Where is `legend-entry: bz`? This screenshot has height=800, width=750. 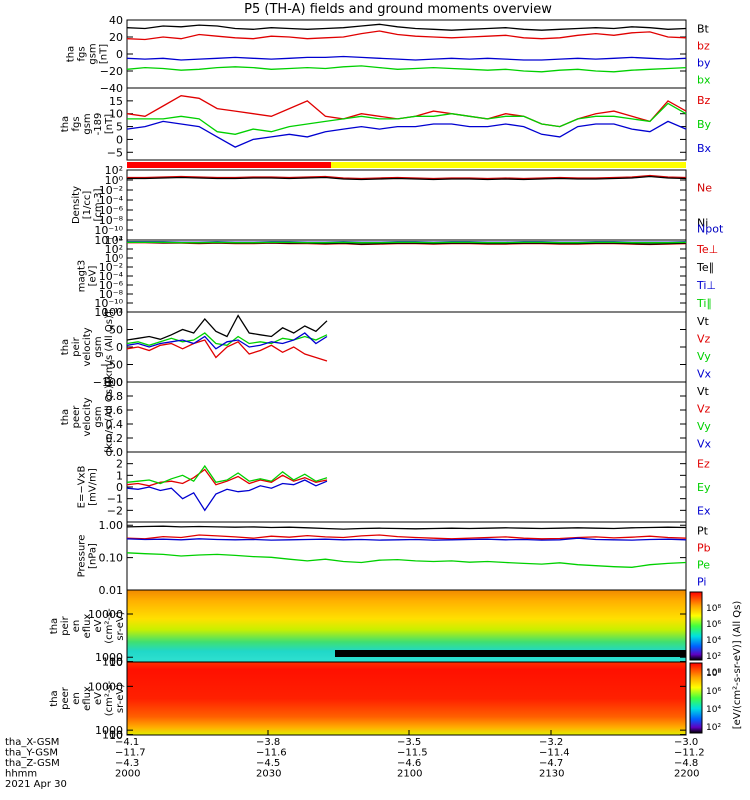 legend-entry: bz is located at coordinates (703, 46).